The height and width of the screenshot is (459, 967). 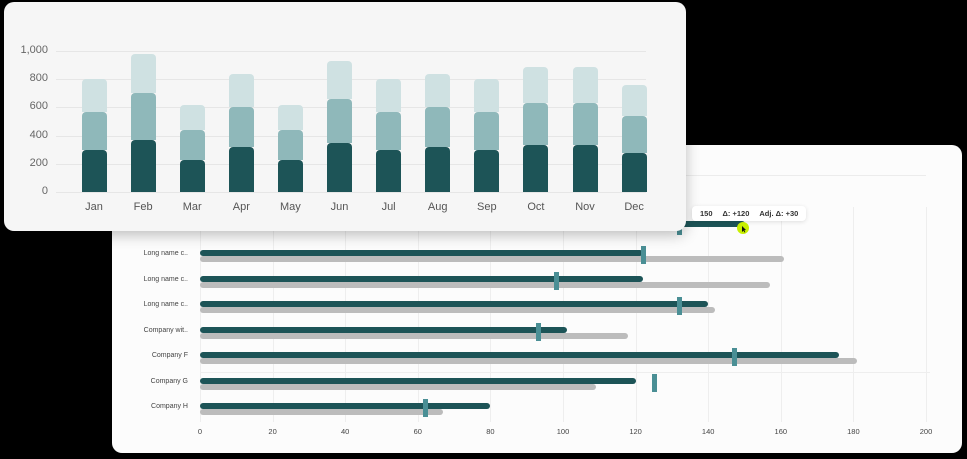 I want to click on y-tick-label: 600, so click(x=38, y=106).